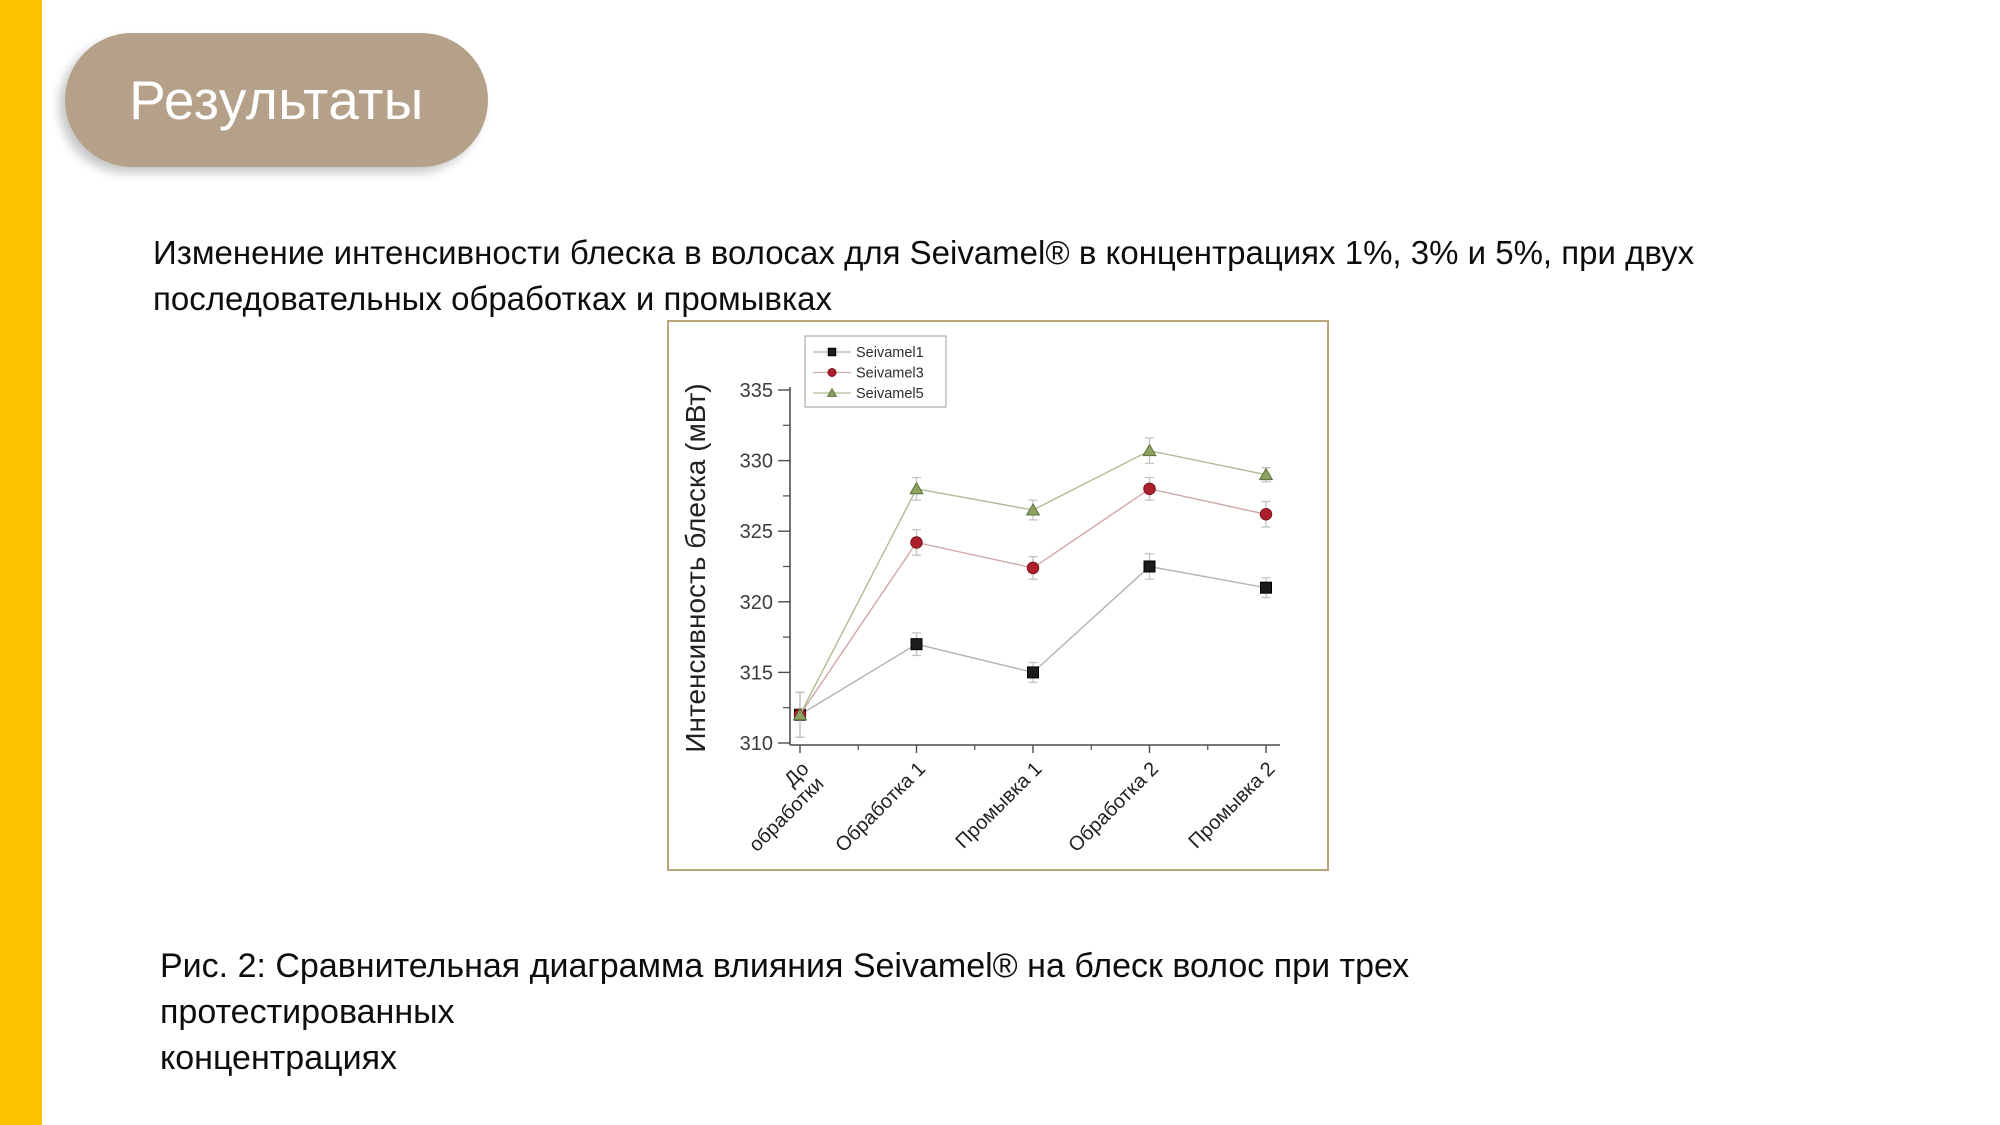 The image size is (2000, 1125). I want to click on x-tick-label: Промывка 2, so click(1232, 805).